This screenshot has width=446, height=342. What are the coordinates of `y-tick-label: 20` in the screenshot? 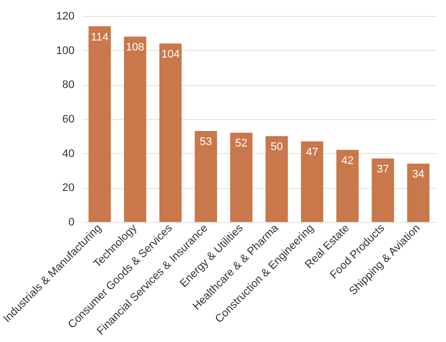 It's located at (68, 188).